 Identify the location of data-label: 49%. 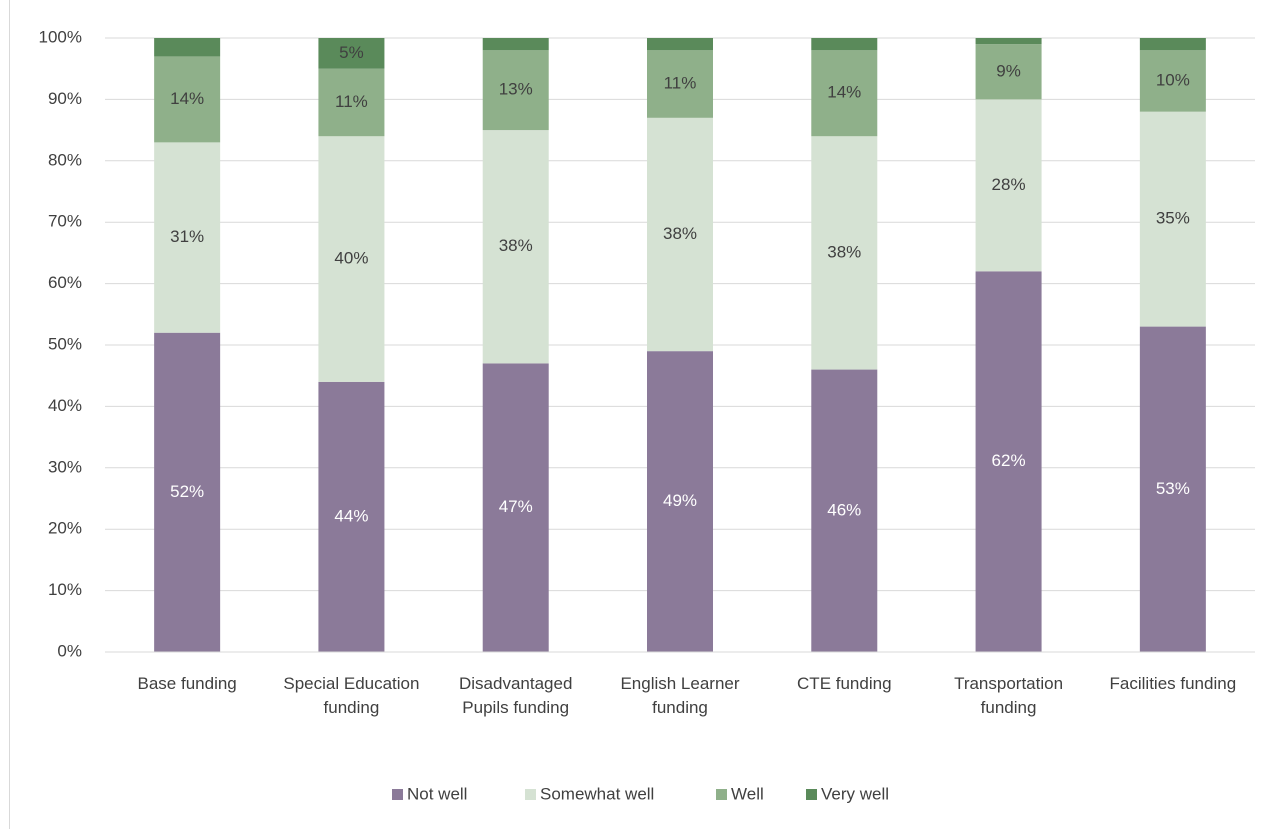
(680, 500).